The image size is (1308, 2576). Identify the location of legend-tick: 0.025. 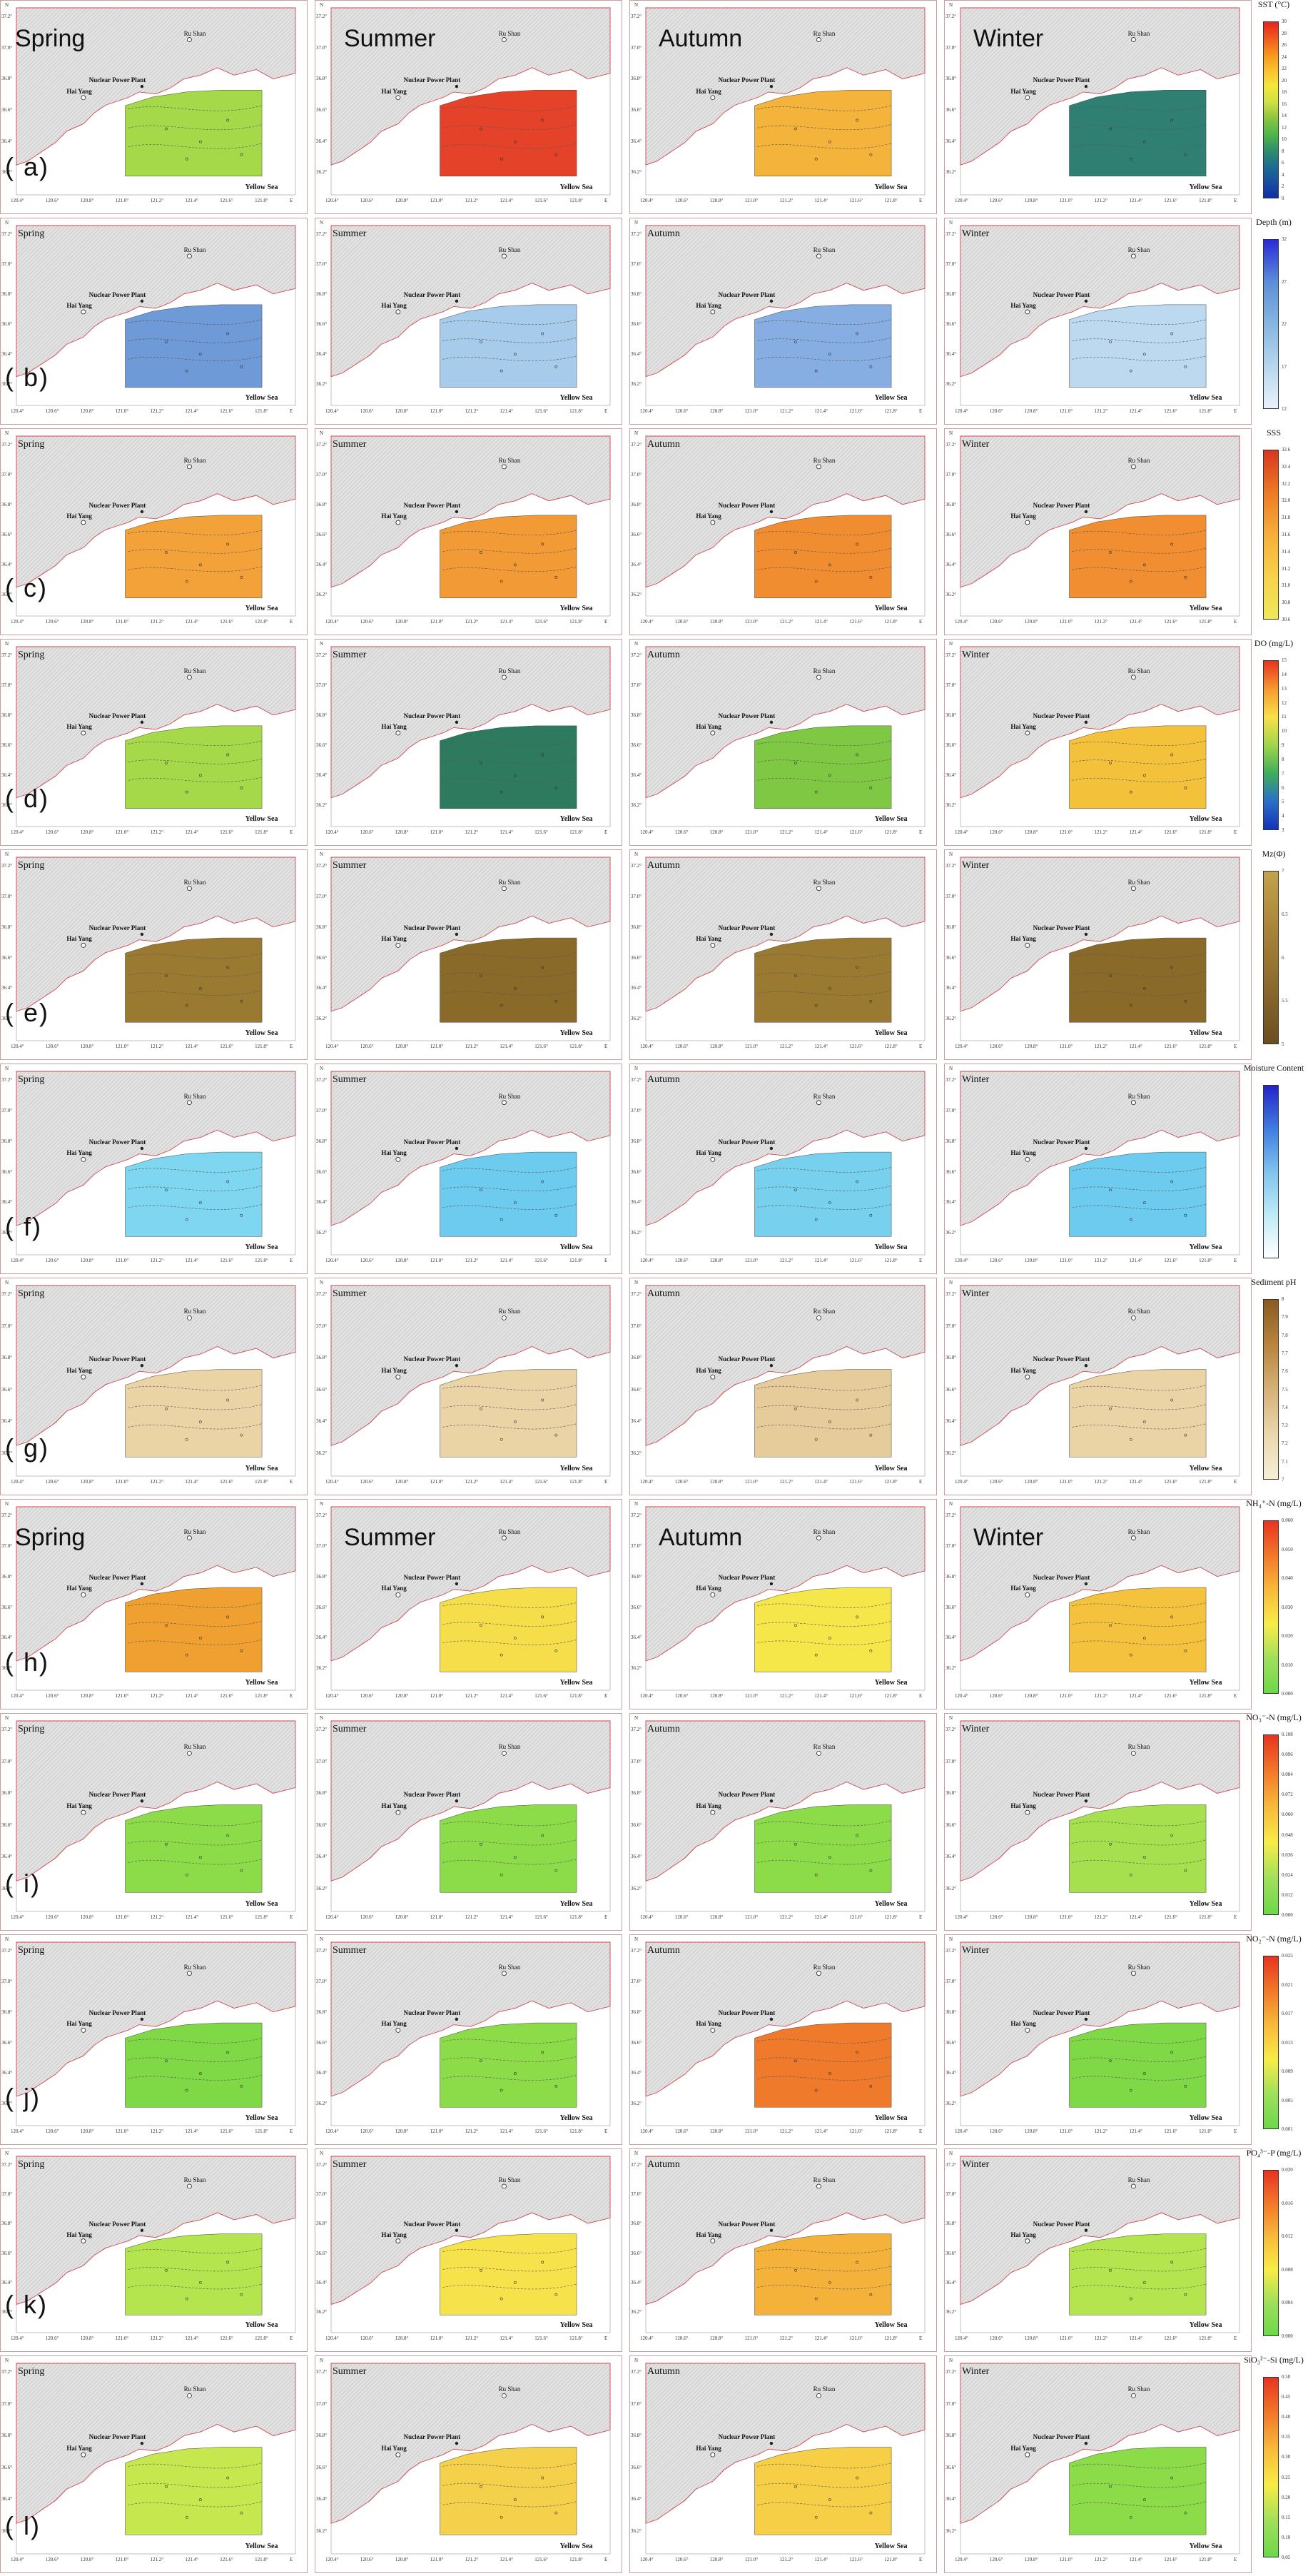
(1288, 1956).